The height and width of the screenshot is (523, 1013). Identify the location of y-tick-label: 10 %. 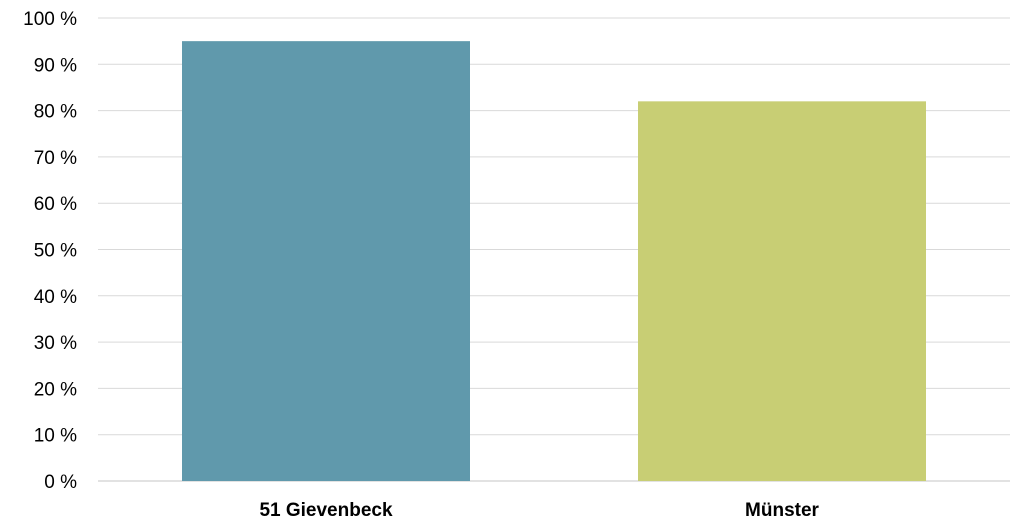
(55, 436).